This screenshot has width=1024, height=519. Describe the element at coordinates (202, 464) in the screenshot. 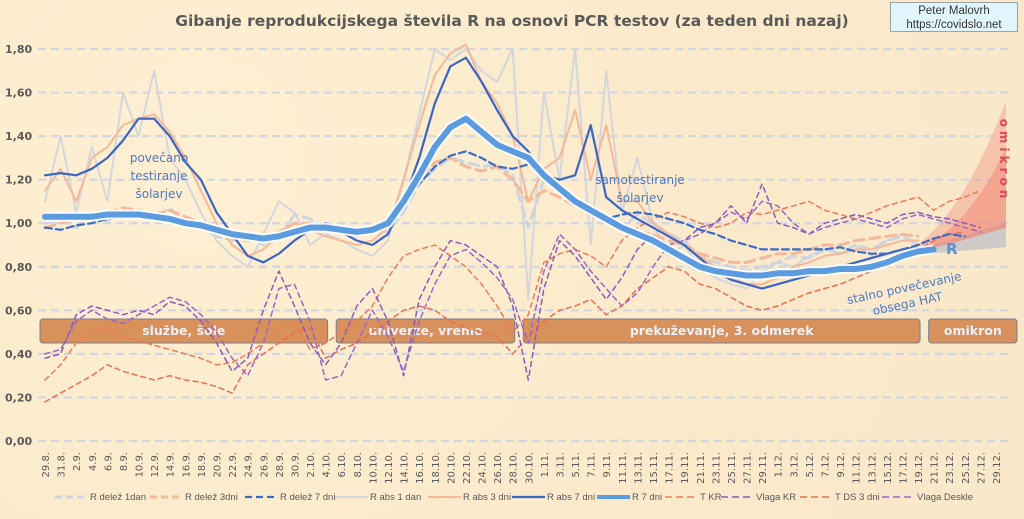

I see `x-tick-label: 18.9.` at that location.